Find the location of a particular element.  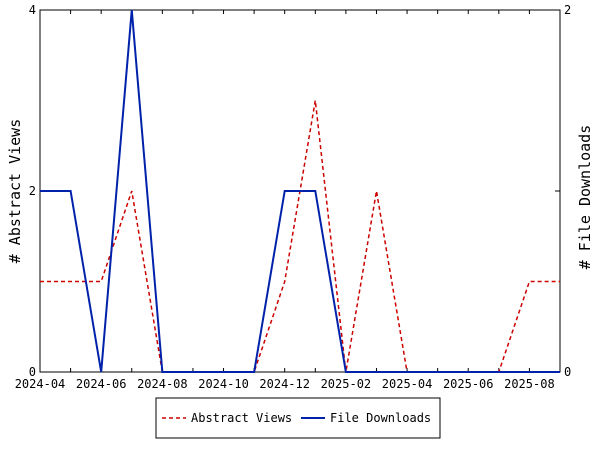

y-tick-label-left: 4 is located at coordinates (32, 10).